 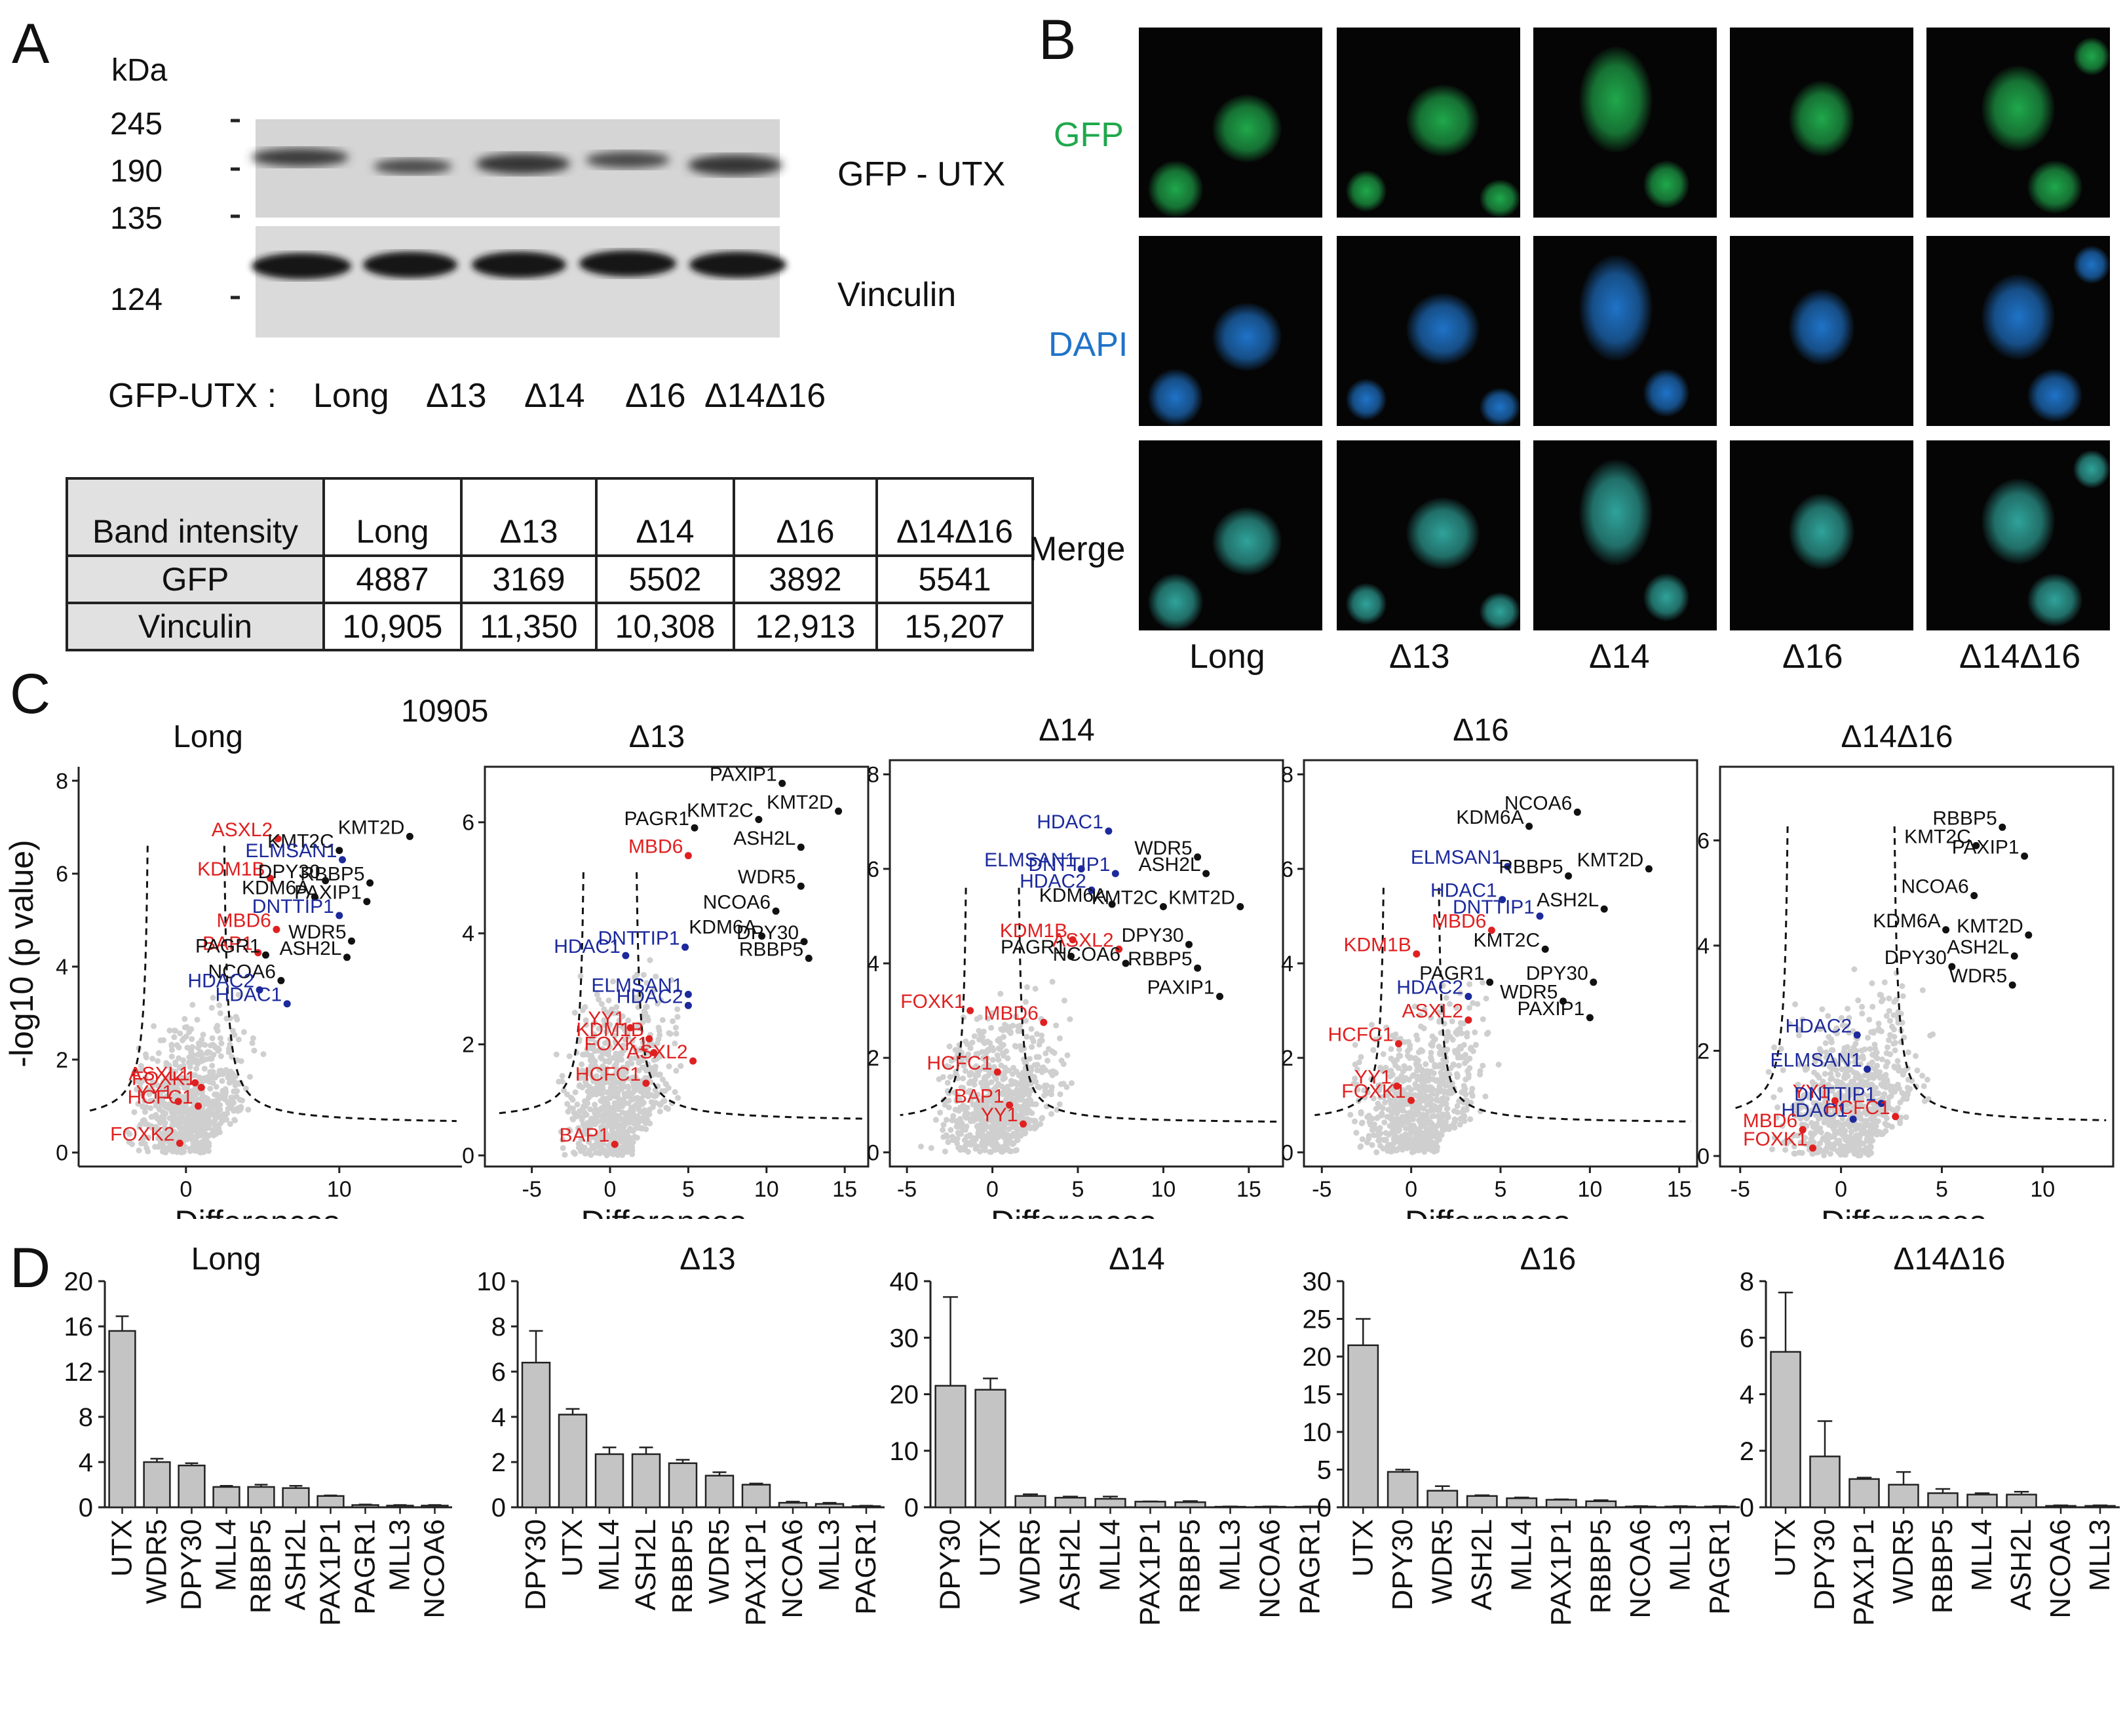 What do you see at coordinates (1324, 1508) in the screenshot?
I see `y-tick-label: 0` at bounding box center [1324, 1508].